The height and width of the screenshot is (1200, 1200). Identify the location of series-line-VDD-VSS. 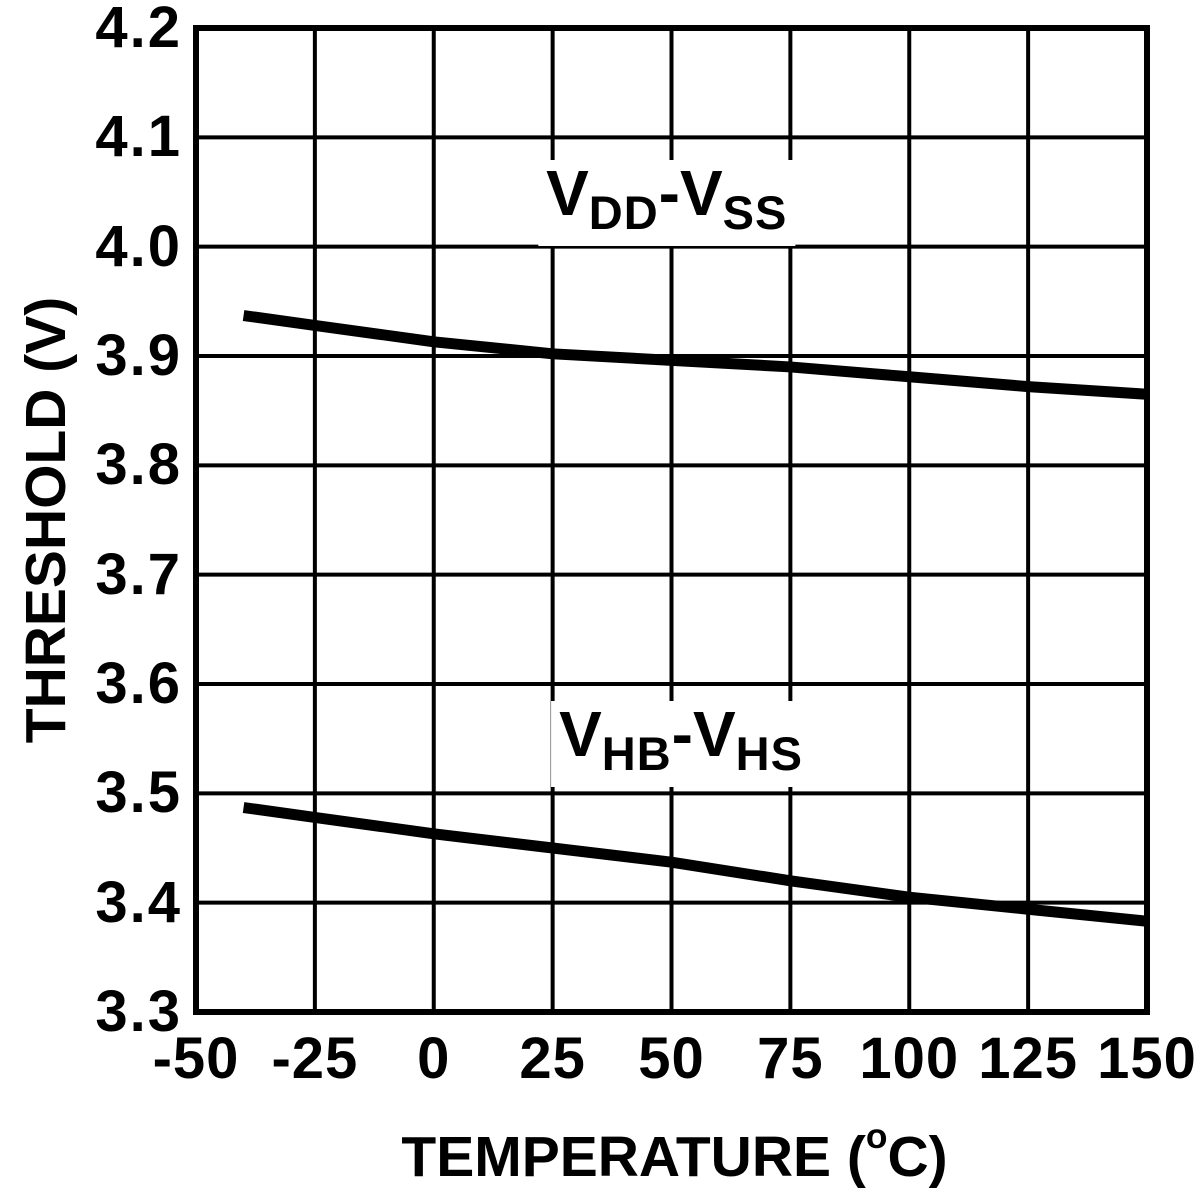
(695, 355).